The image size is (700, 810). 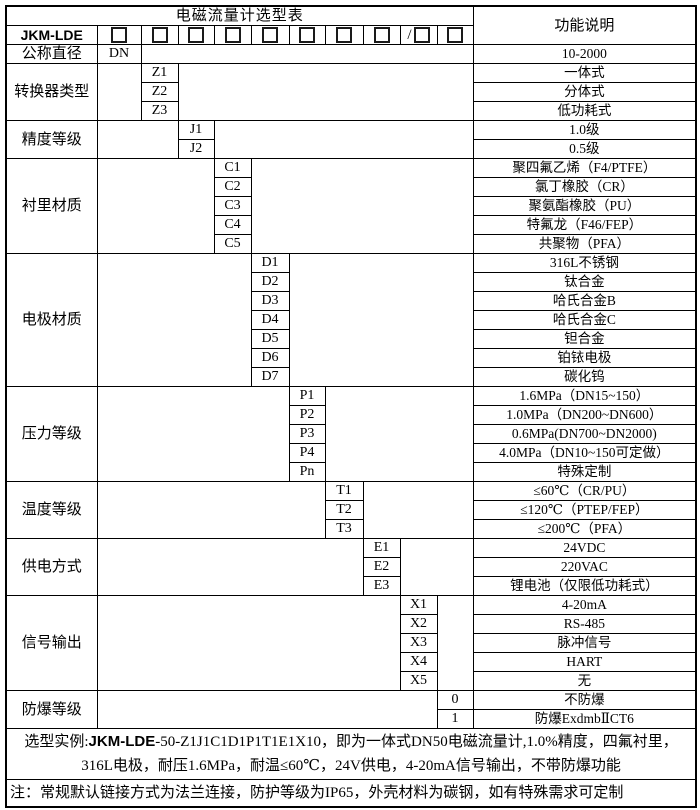 What do you see at coordinates (584, 301) in the screenshot?
I see `desc-cell: 哈氏合金B` at bounding box center [584, 301].